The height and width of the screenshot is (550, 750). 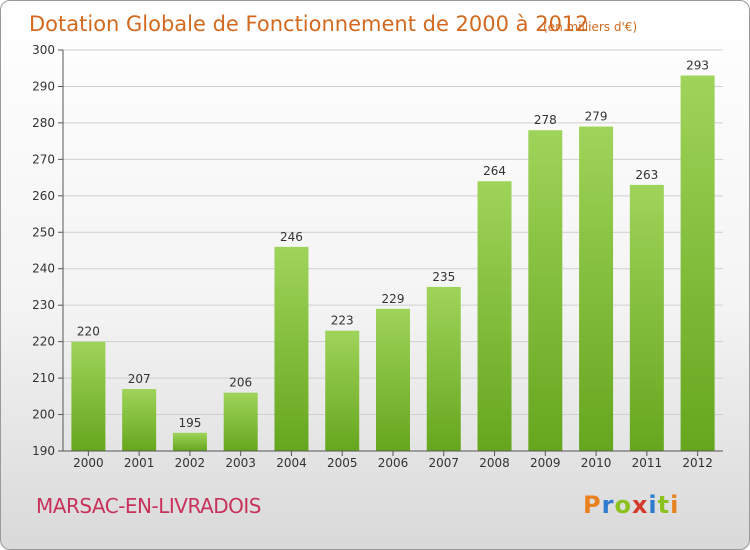 I want to click on bar-2005, so click(x=342, y=390).